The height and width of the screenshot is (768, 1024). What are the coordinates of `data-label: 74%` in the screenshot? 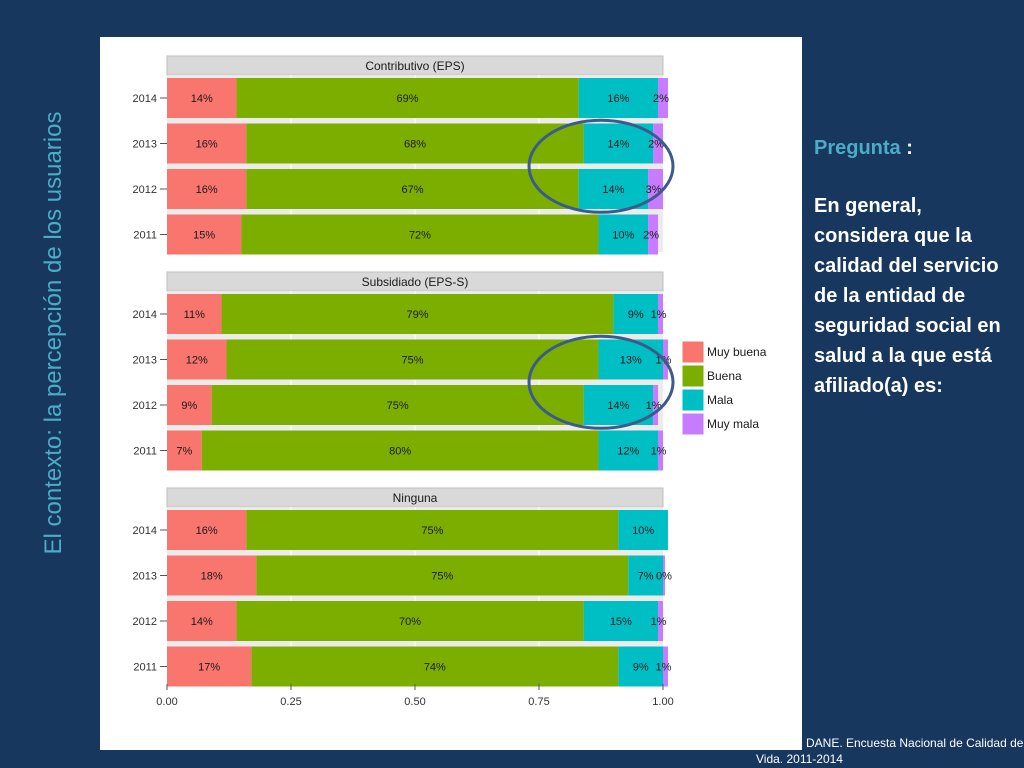 It's located at (435, 668).